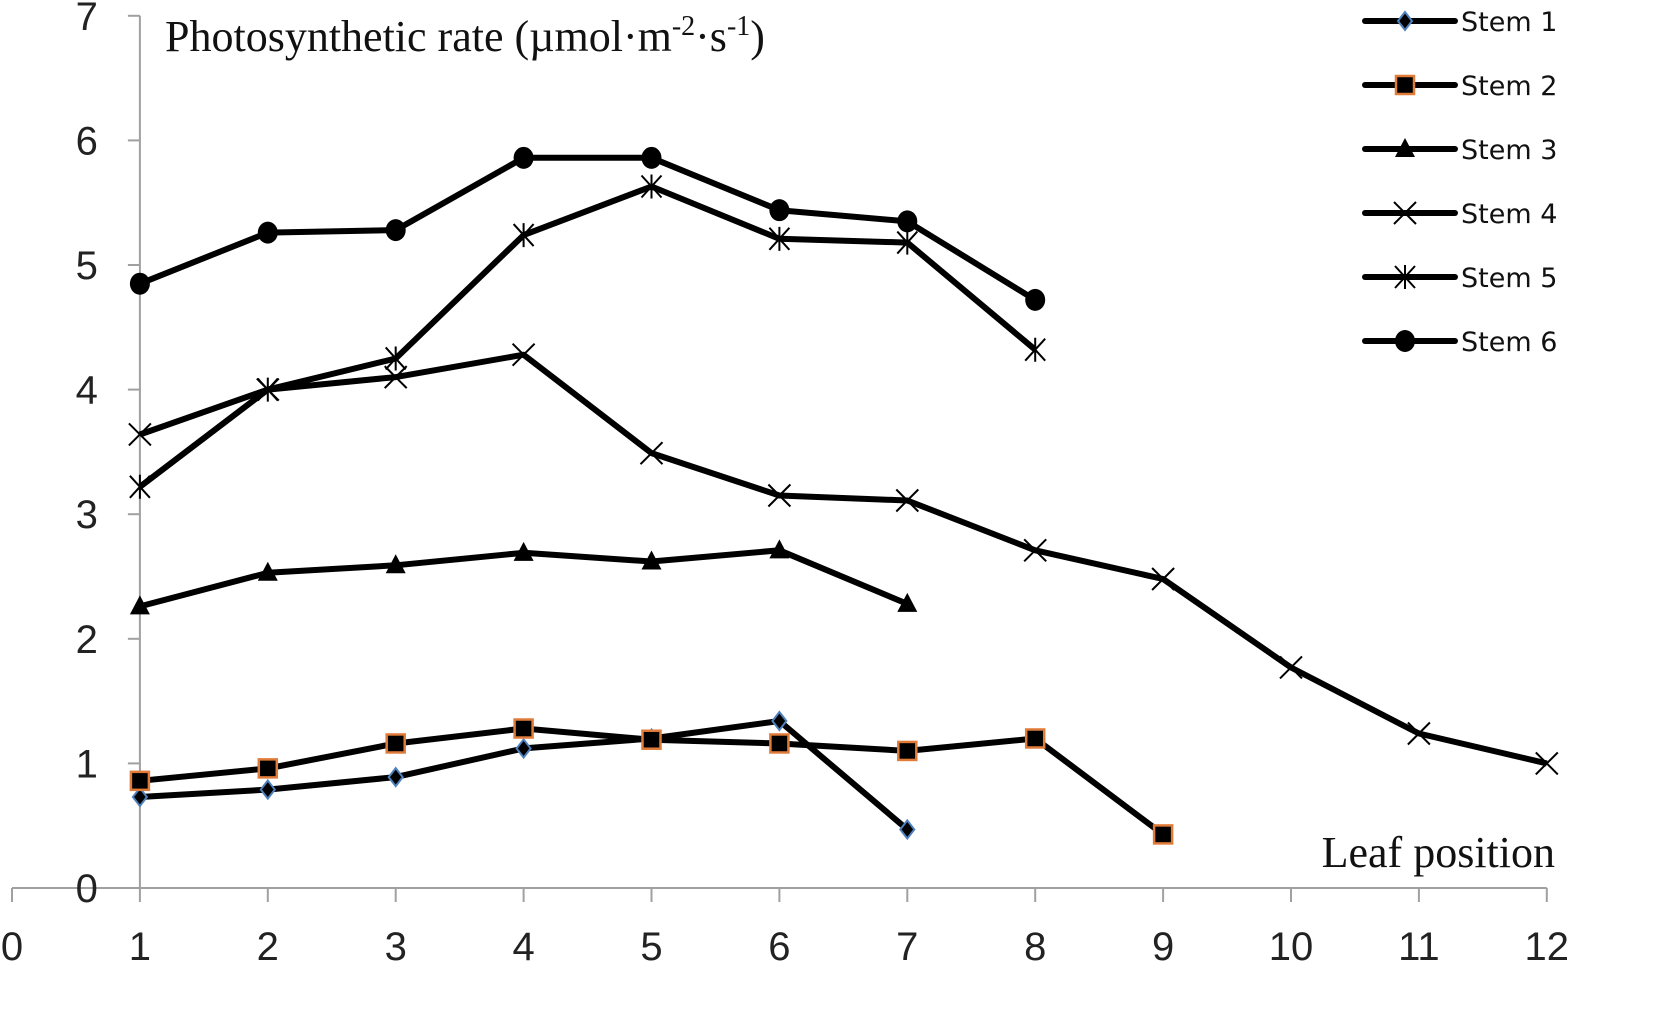 The image size is (1654, 1015). I want to click on y-axis-title: Photosynthetic rate (µmol·m-2·s-1), so click(465, 36).